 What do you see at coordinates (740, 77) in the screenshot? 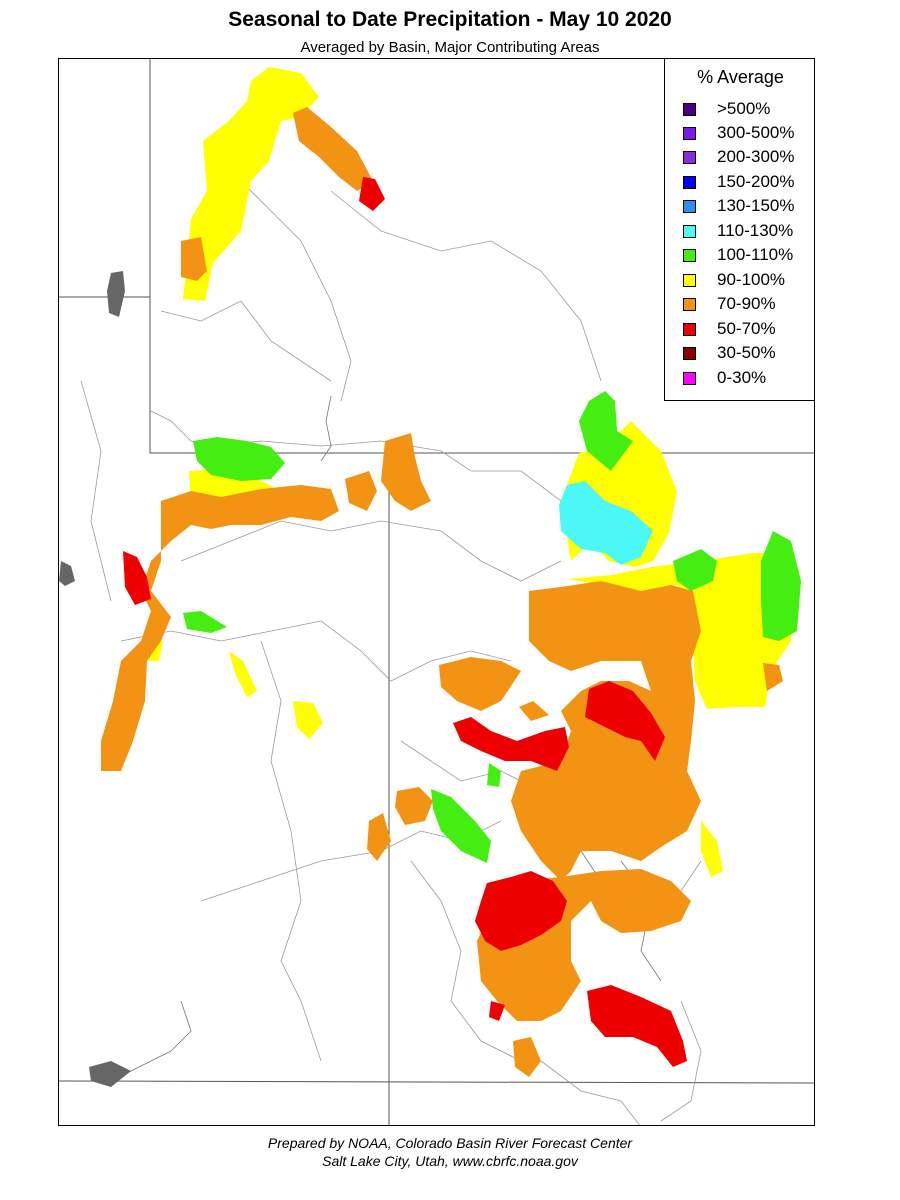
I see `legend-title: % Average` at bounding box center [740, 77].